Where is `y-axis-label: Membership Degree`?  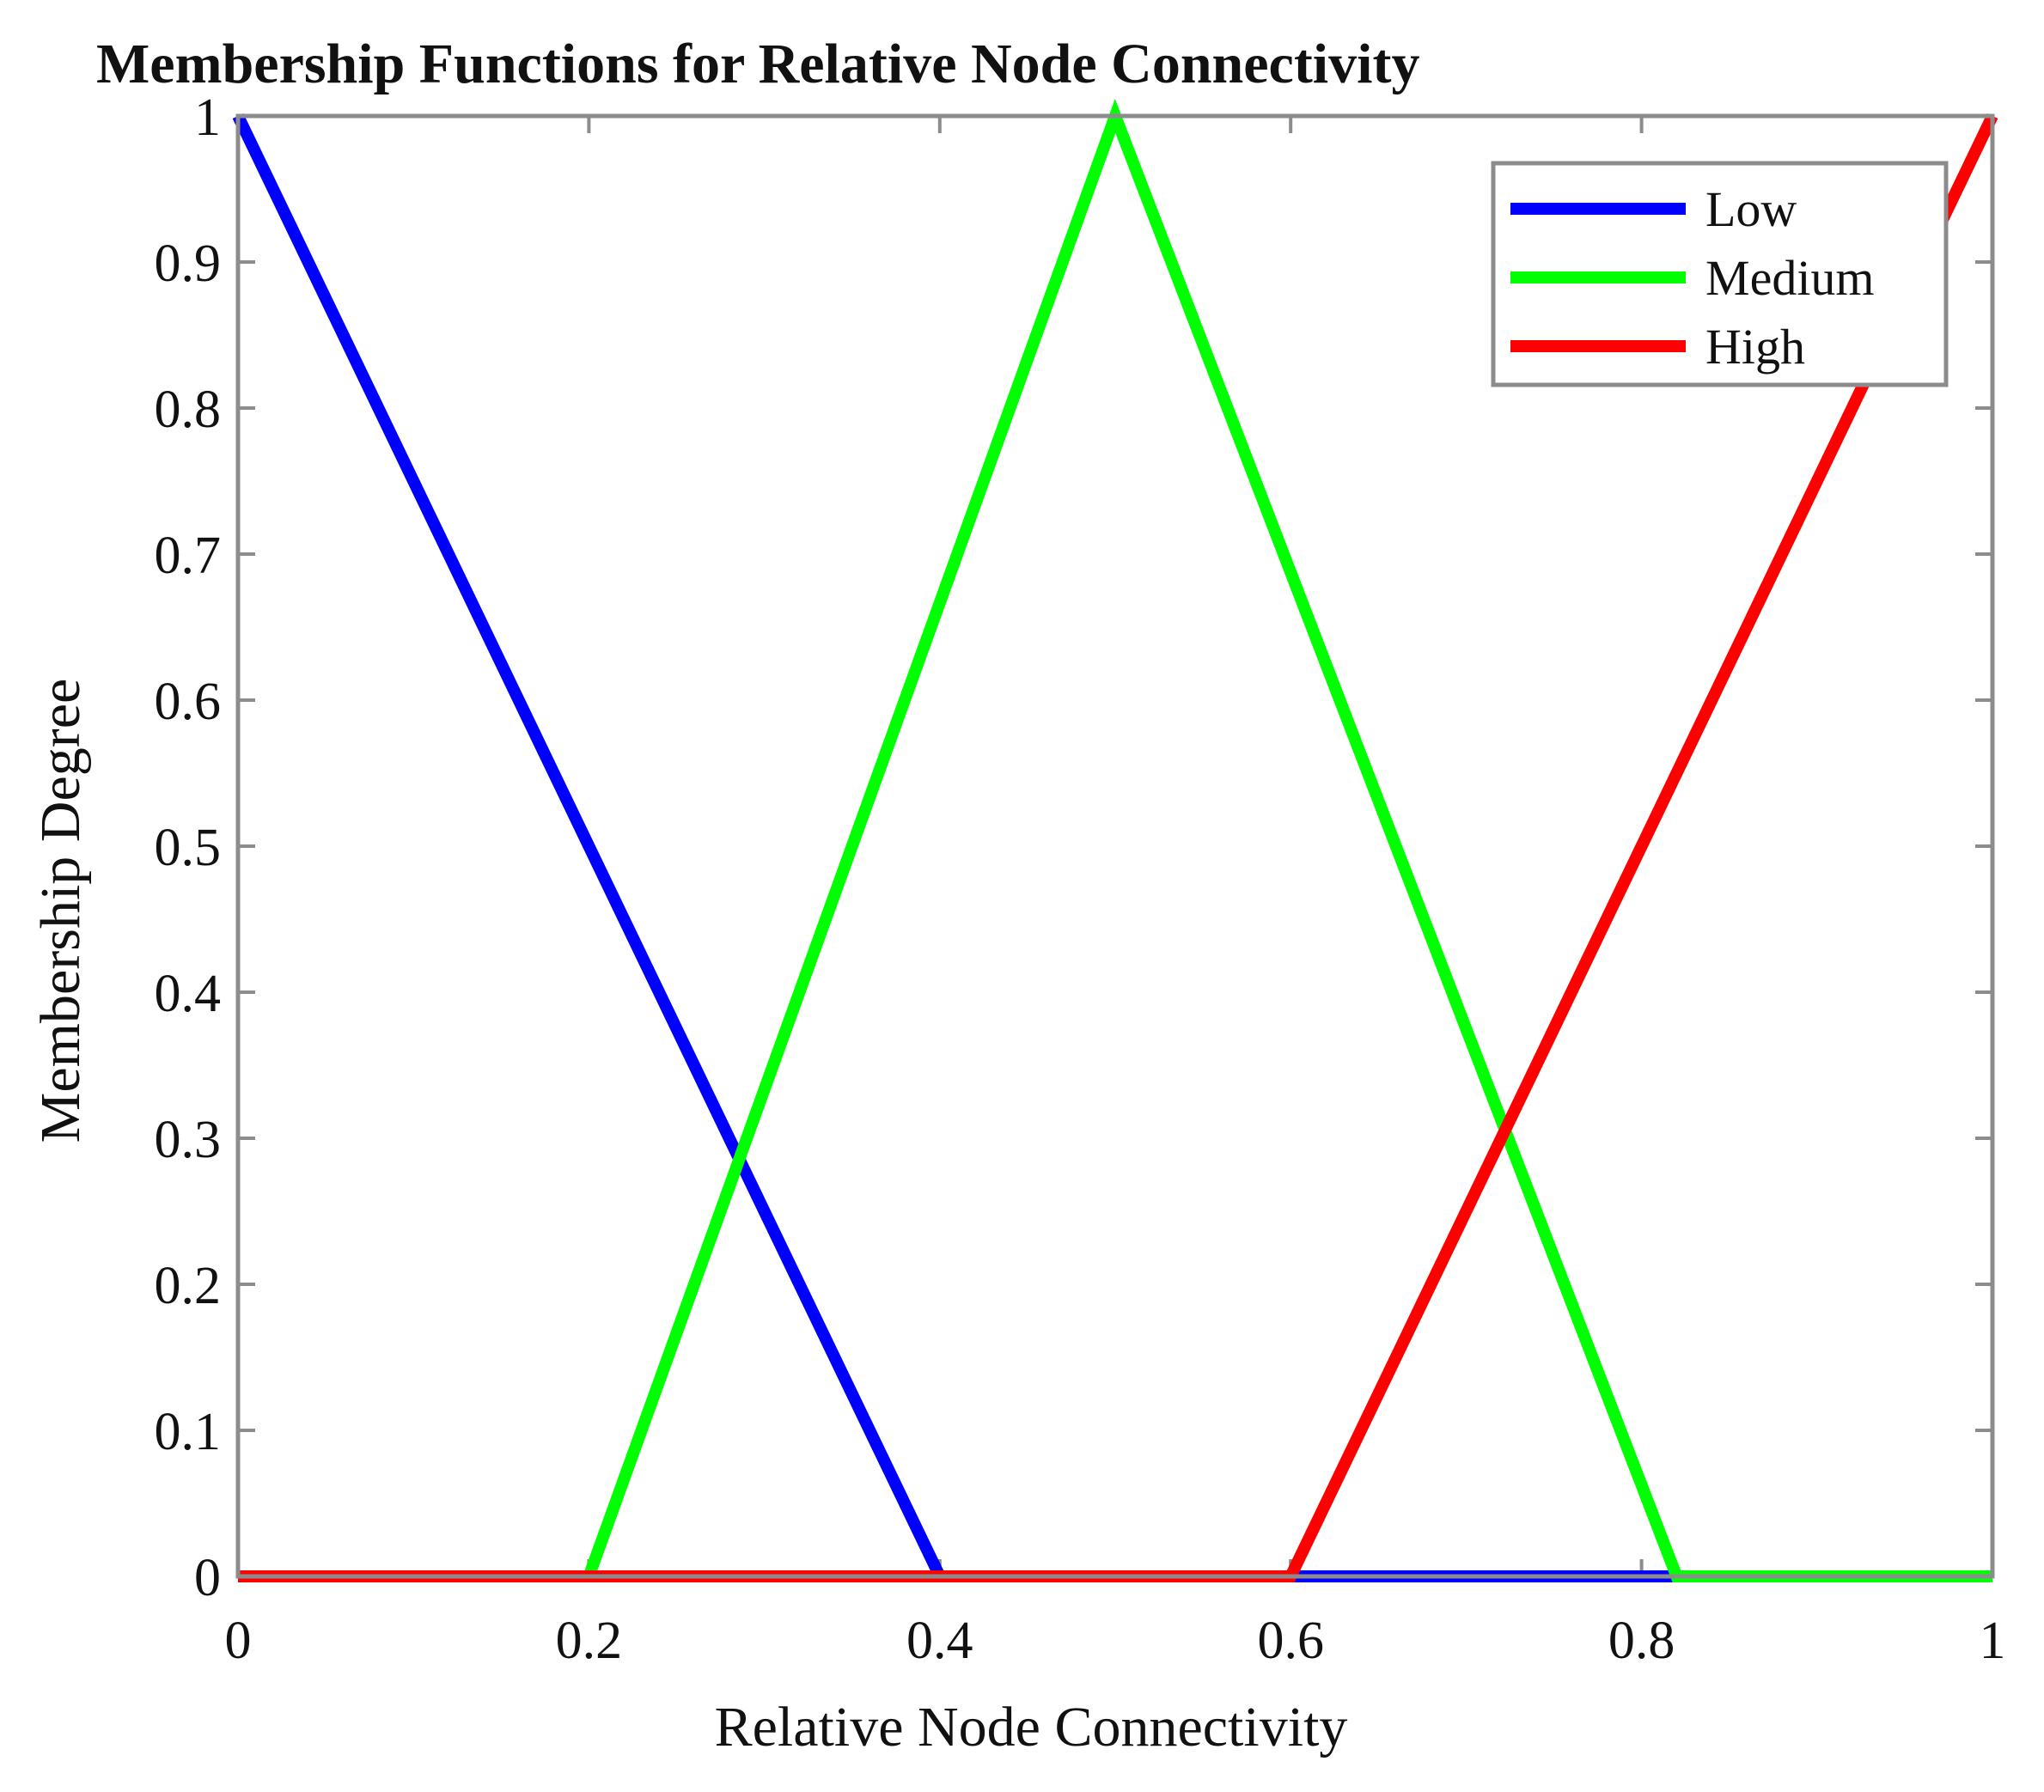 y-axis-label: Membership Degree is located at coordinates (61, 911).